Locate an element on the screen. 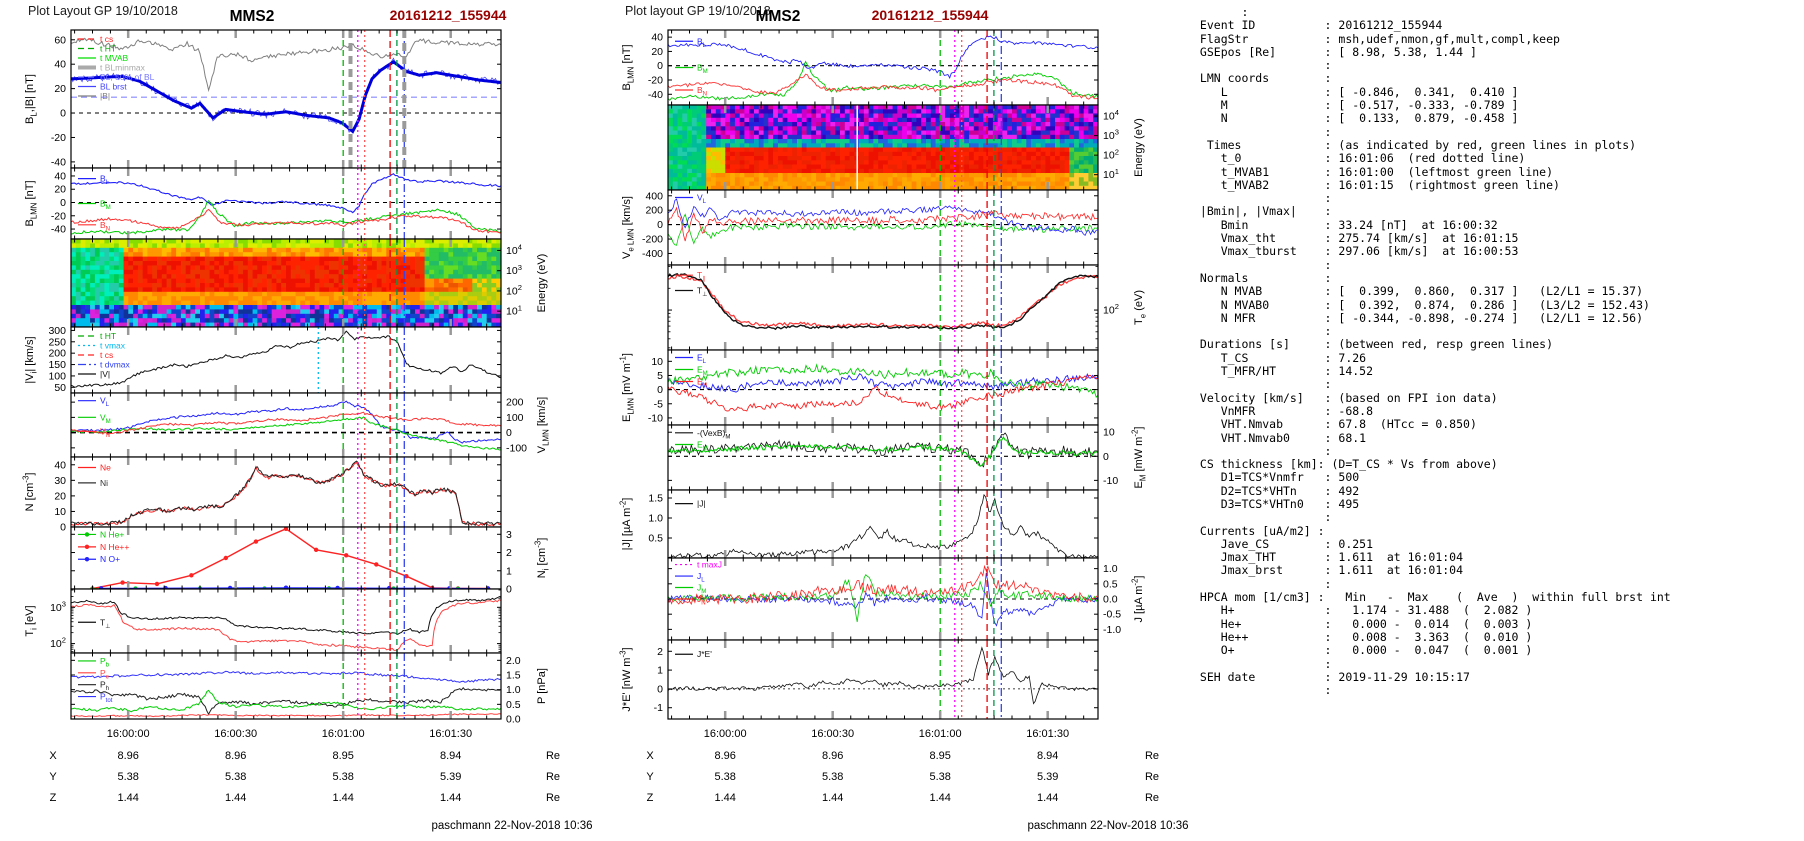  y-tick-label: -400 is located at coordinates (652, 254).